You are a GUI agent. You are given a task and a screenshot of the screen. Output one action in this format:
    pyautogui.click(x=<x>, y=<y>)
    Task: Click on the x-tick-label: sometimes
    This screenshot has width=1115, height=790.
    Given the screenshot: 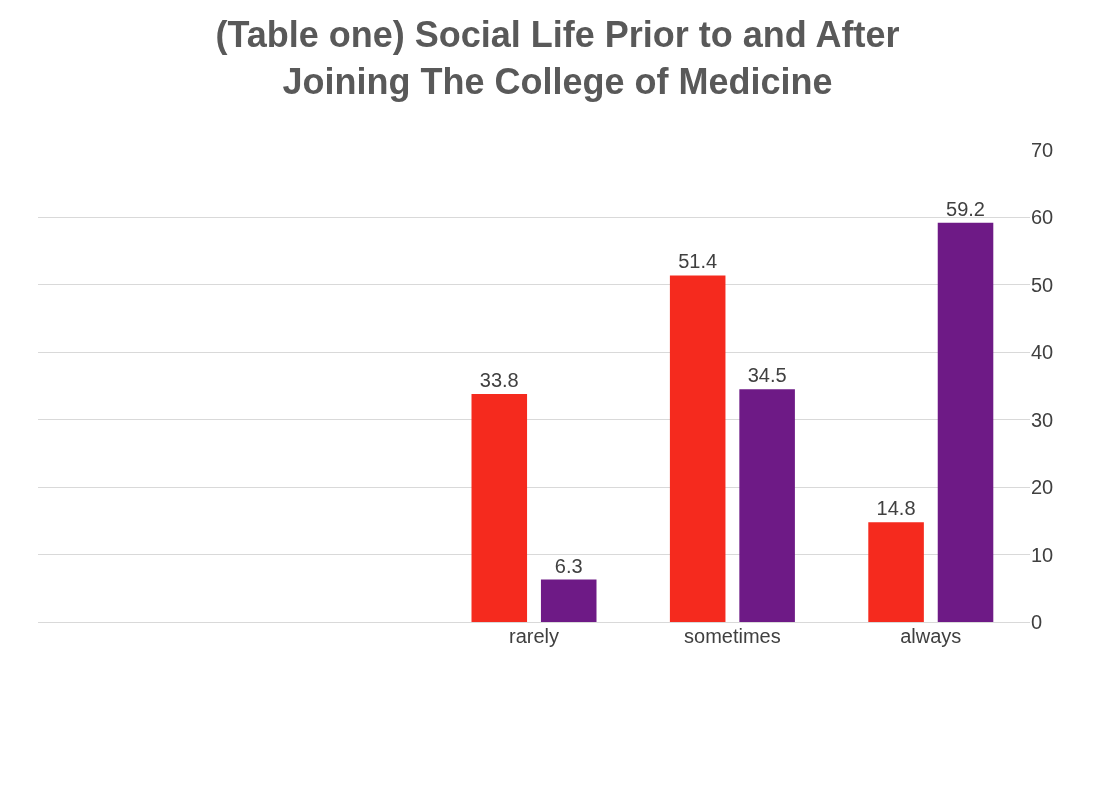 What is the action you would take?
    pyautogui.click(x=732, y=636)
    